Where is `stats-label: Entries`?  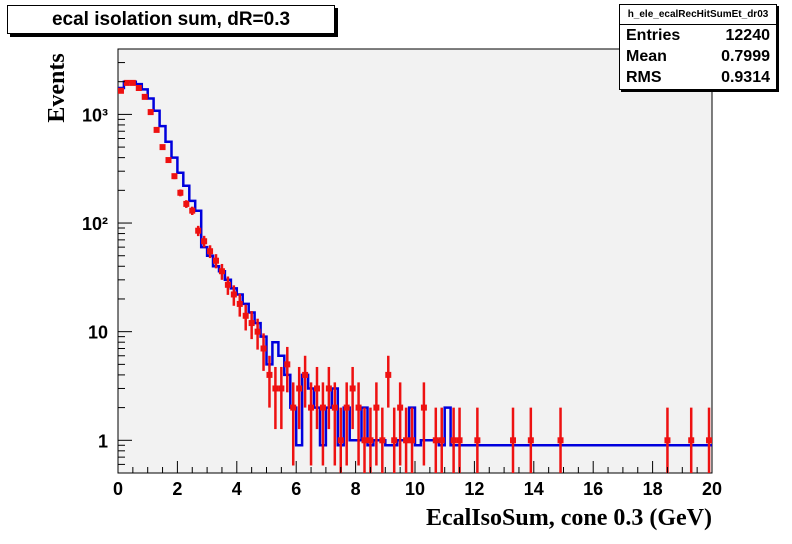
stats-label: Entries is located at coordinates (653, 35).